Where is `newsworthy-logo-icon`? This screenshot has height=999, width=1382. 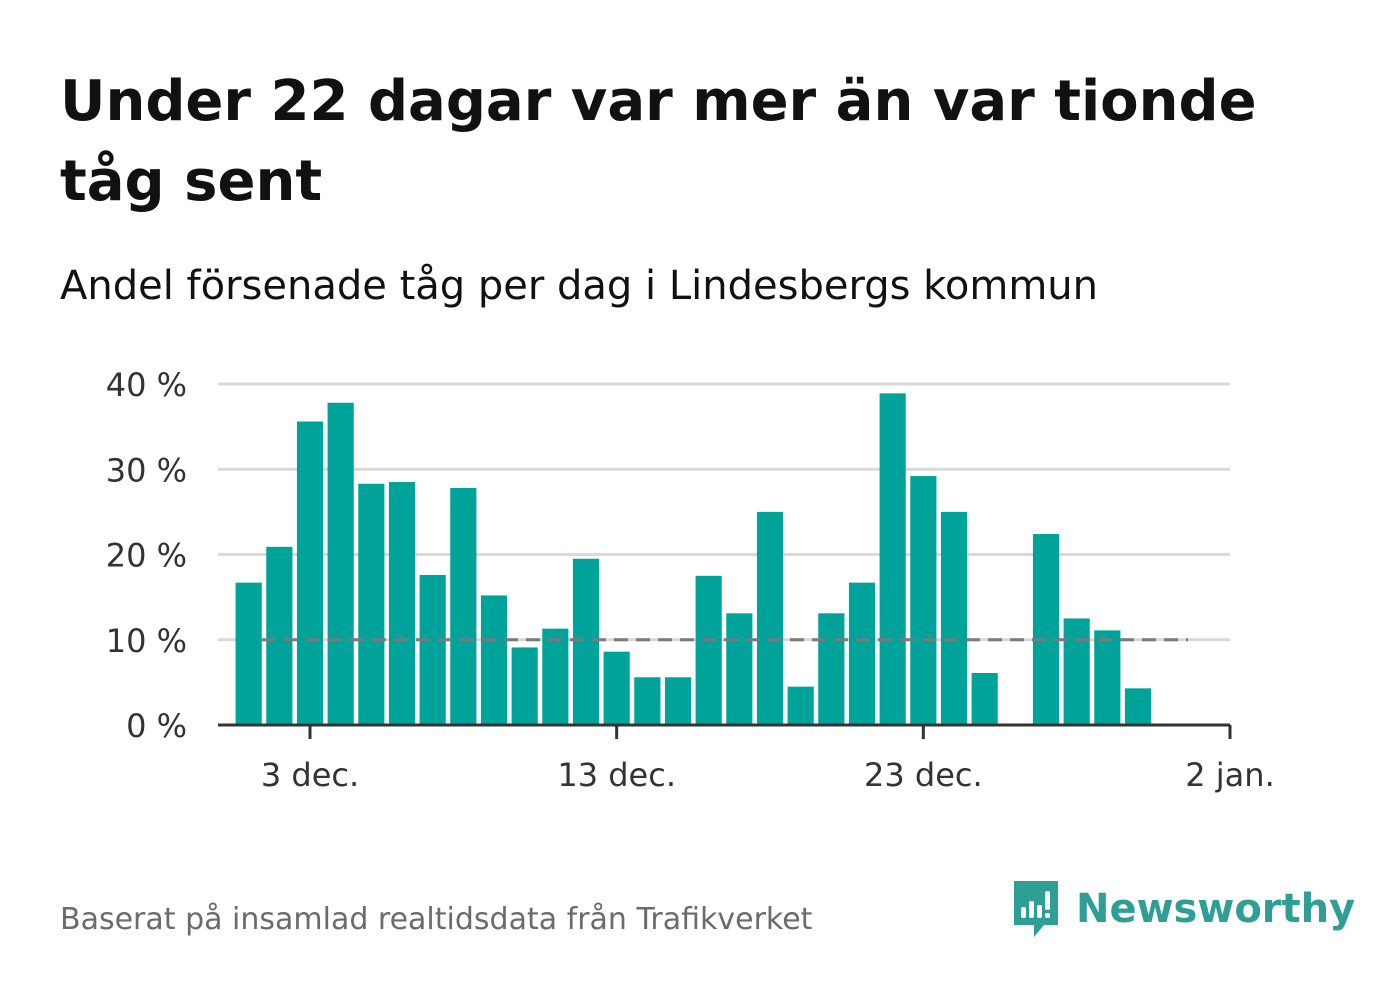 newsworthy-logo-icon is located at coordinates (1036, 909).